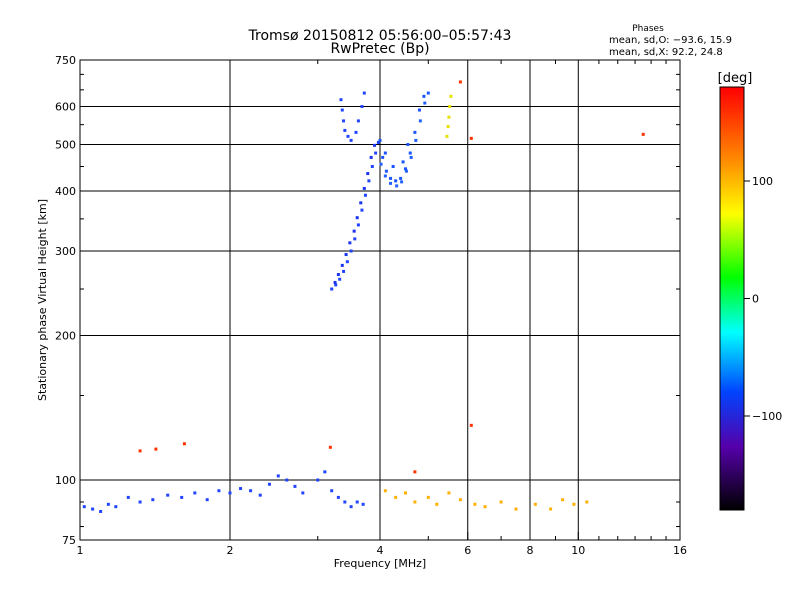 The width and height of the screenshot is (800, 600). Describe the element at coordinates (379, 49) in the screenshot. I see `chart-subtitle: RwPretec (Bp)` at that location.